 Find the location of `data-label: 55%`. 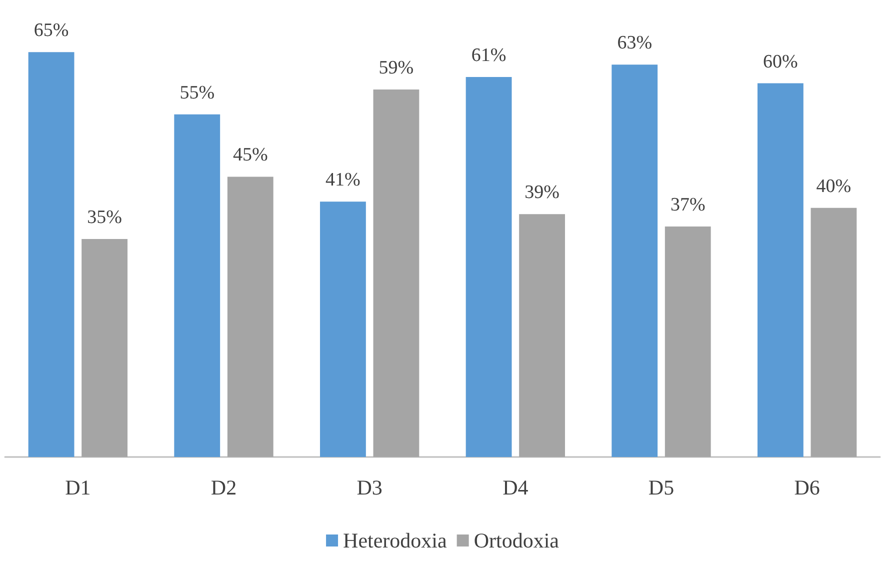

data-label: 55% is located at coordinates (197, 93).